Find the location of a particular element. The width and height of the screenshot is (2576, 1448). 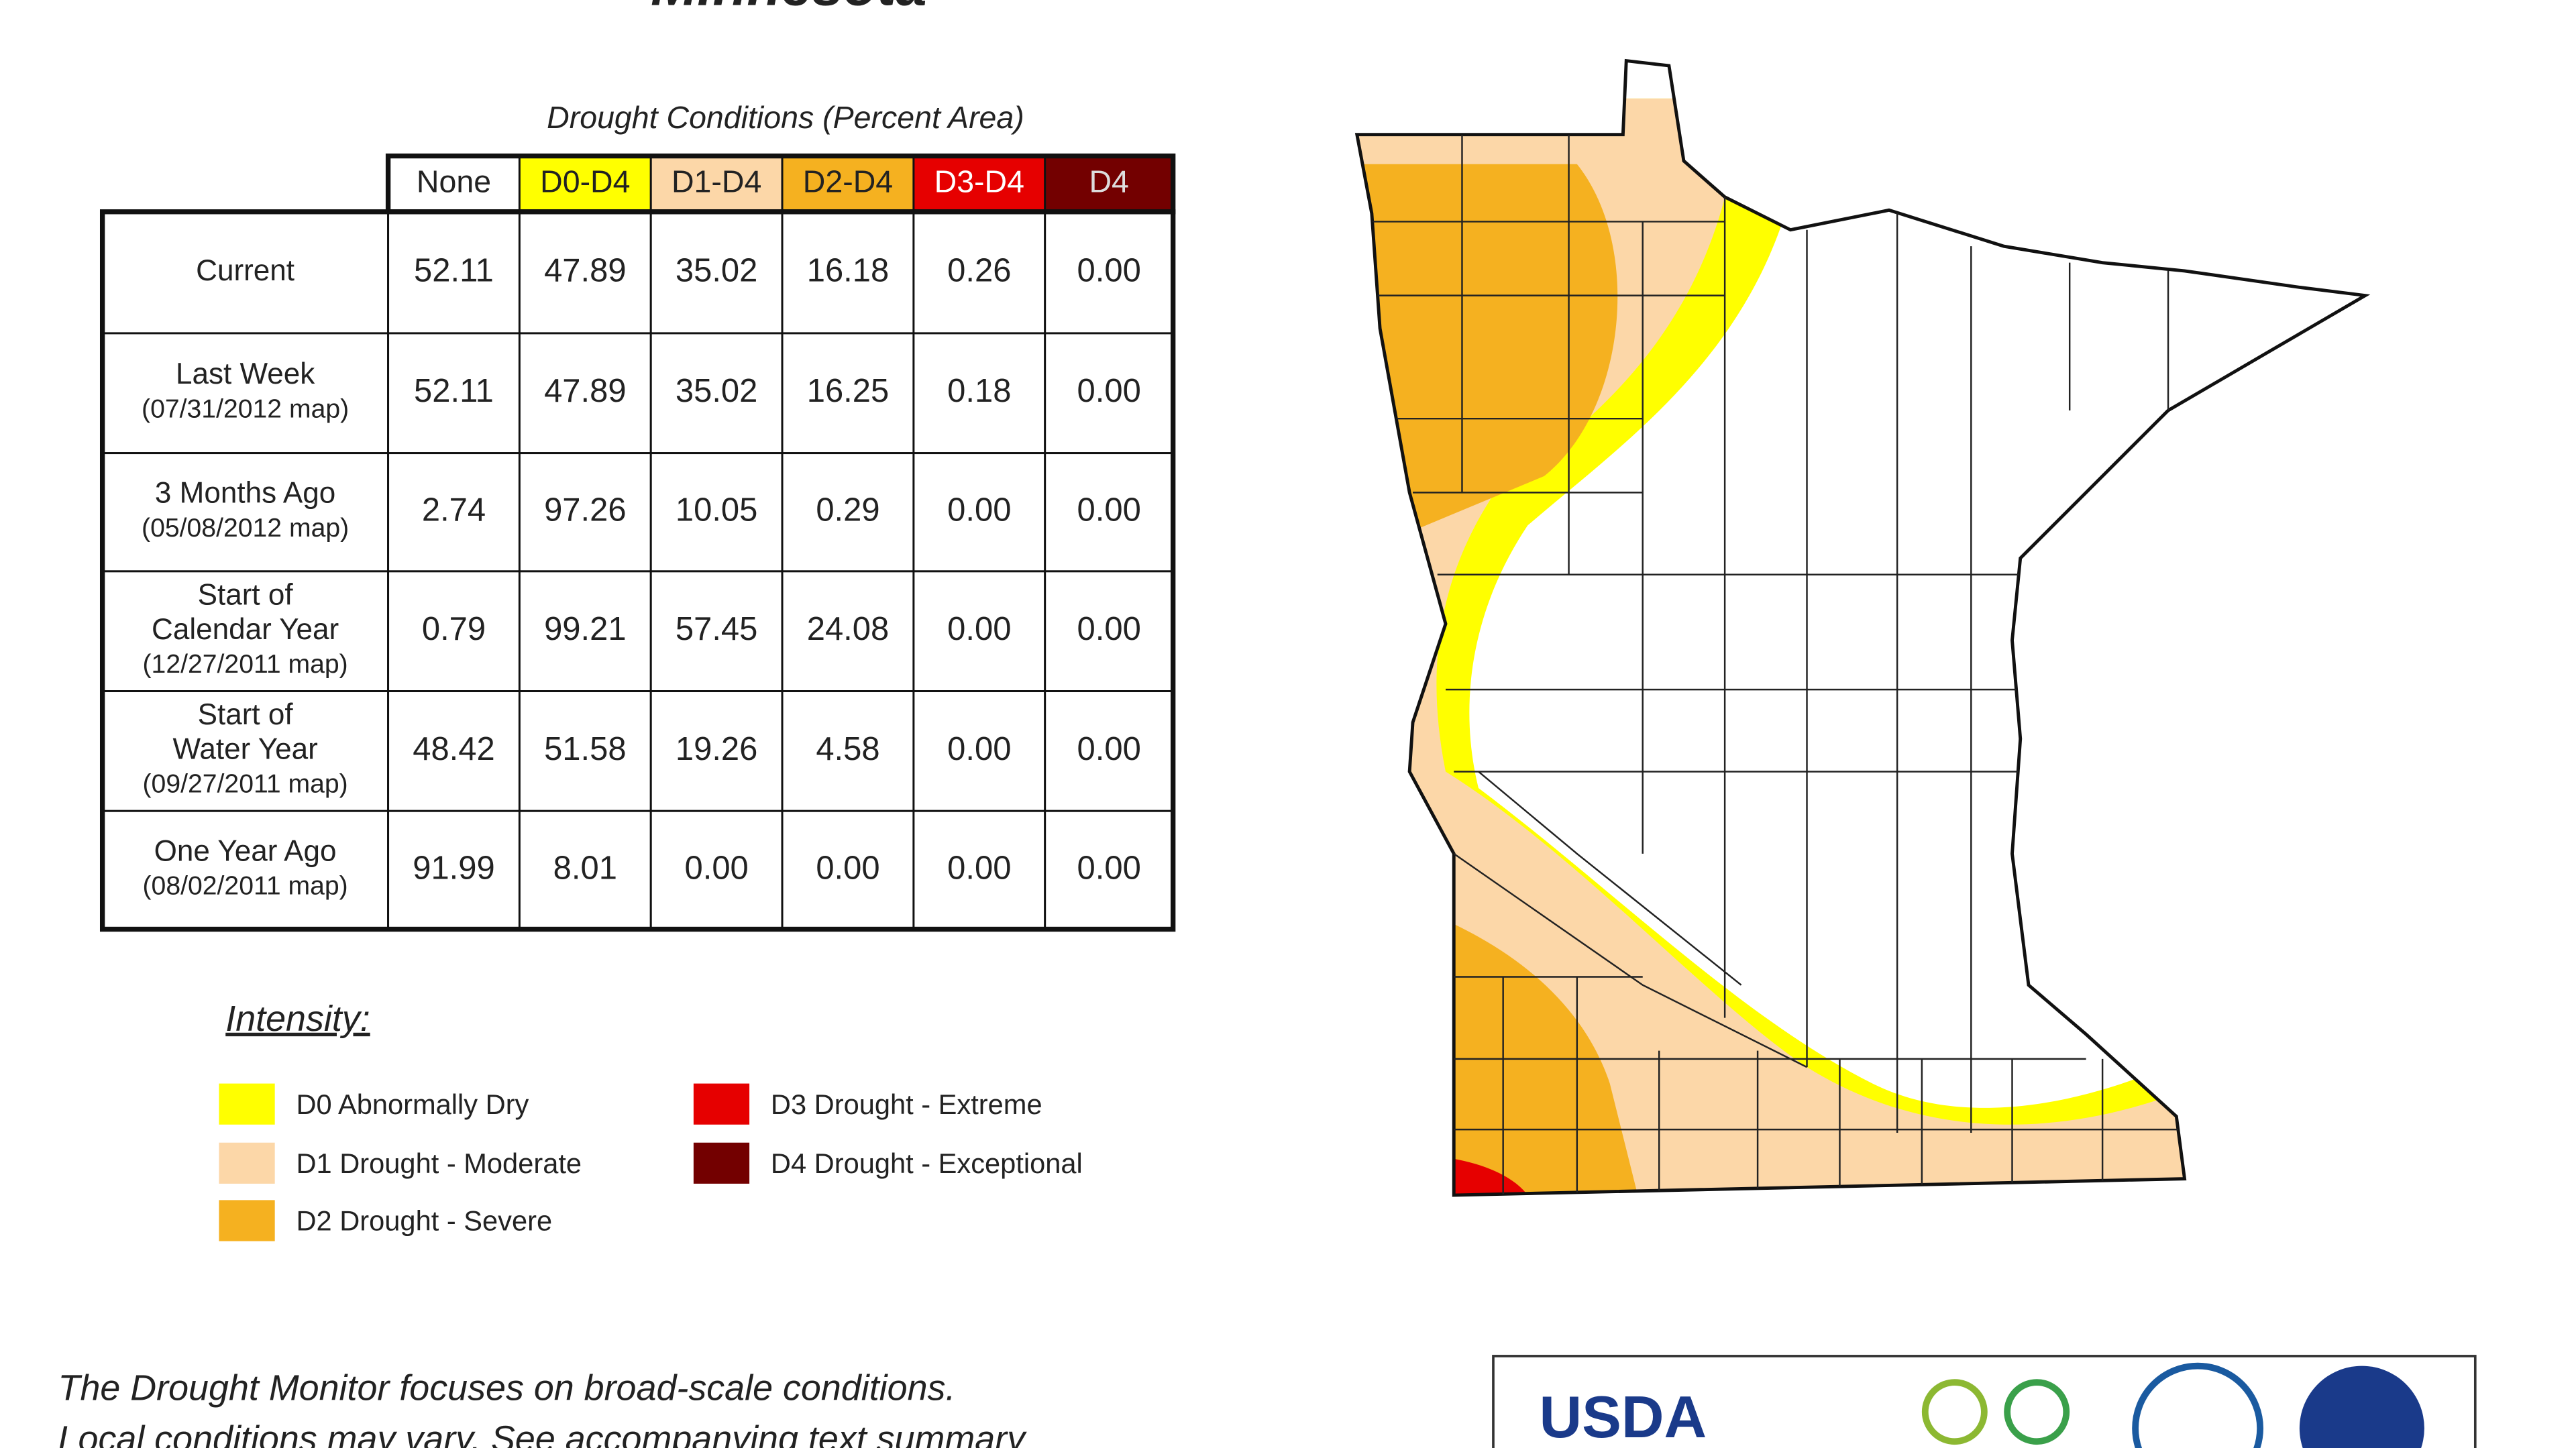

legend-label: D1 Drought - Moderate is located at coordinates (439, 1163).